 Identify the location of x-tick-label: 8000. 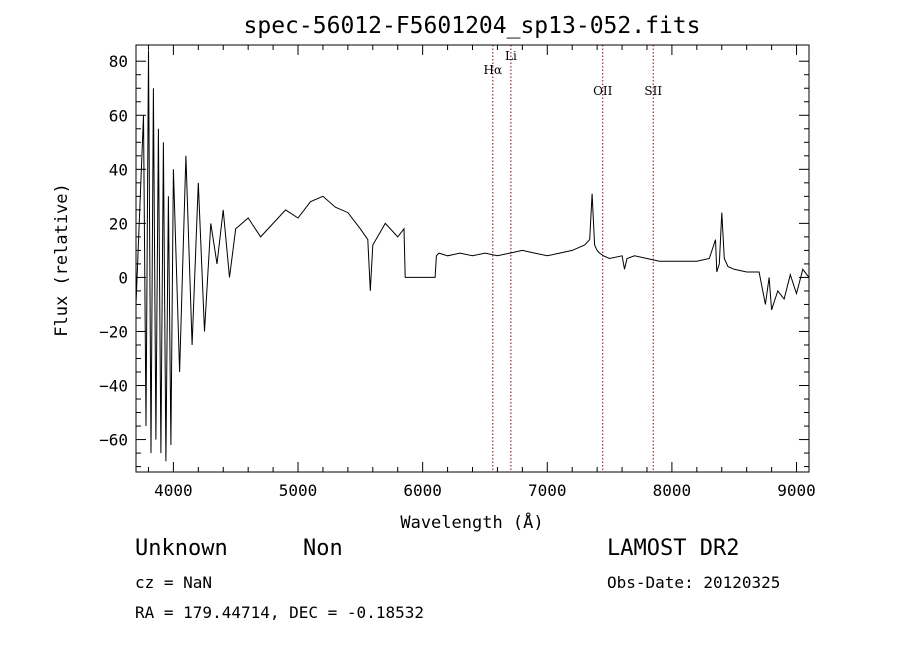
(672, 490).